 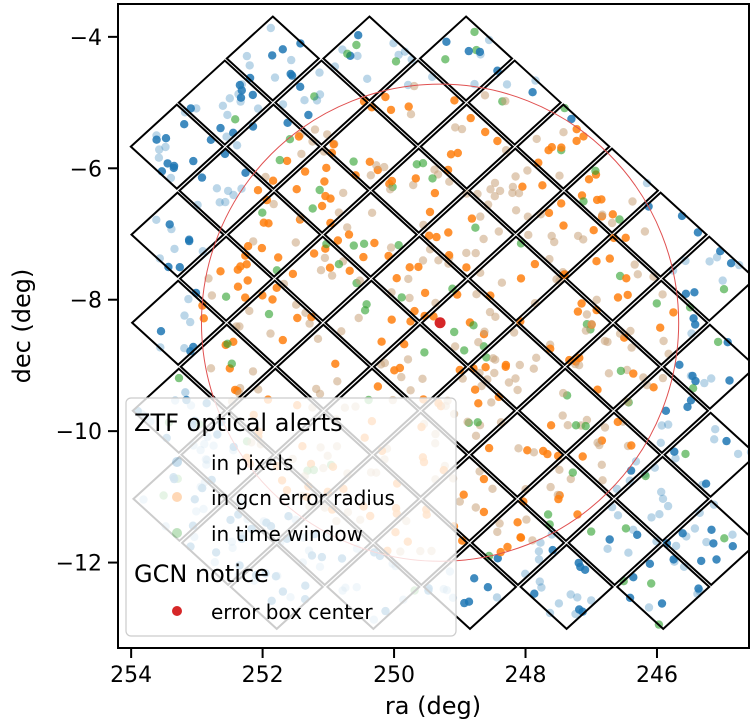 I want to click on legend-label-in-time-window: in time window, so click(x=287, y=534).